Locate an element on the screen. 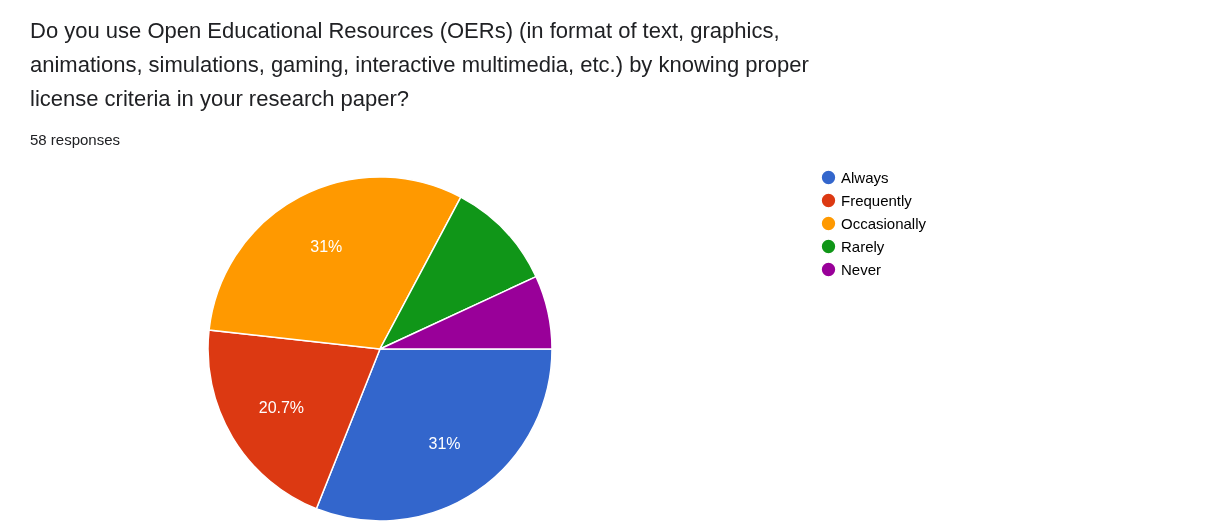  data-label: 20.7% is located at coordinates (281, 408).